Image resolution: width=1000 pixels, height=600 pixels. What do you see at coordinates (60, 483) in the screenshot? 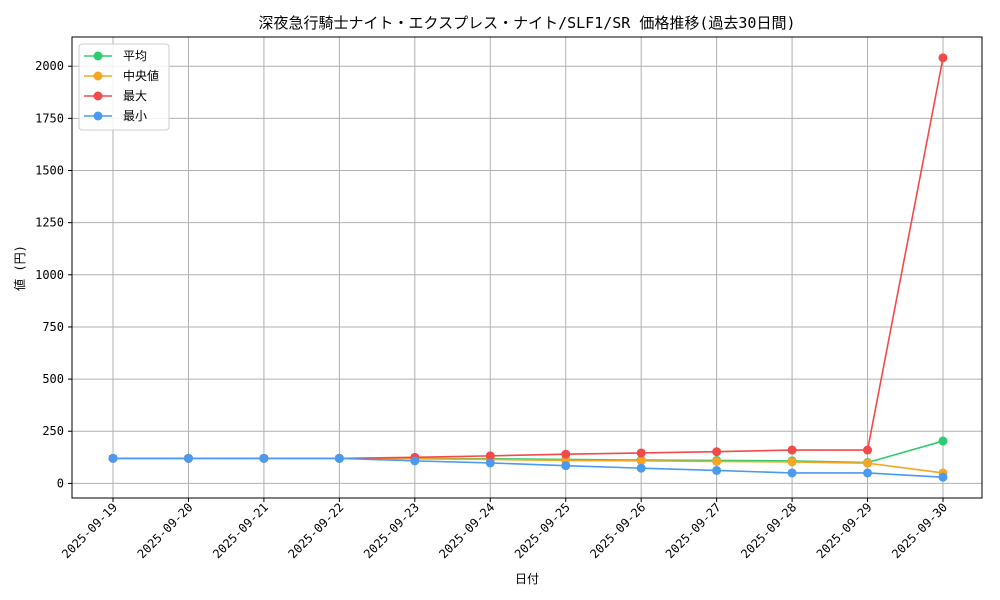
I see `y-tick-label: 0` at bounding box center [60, 483].